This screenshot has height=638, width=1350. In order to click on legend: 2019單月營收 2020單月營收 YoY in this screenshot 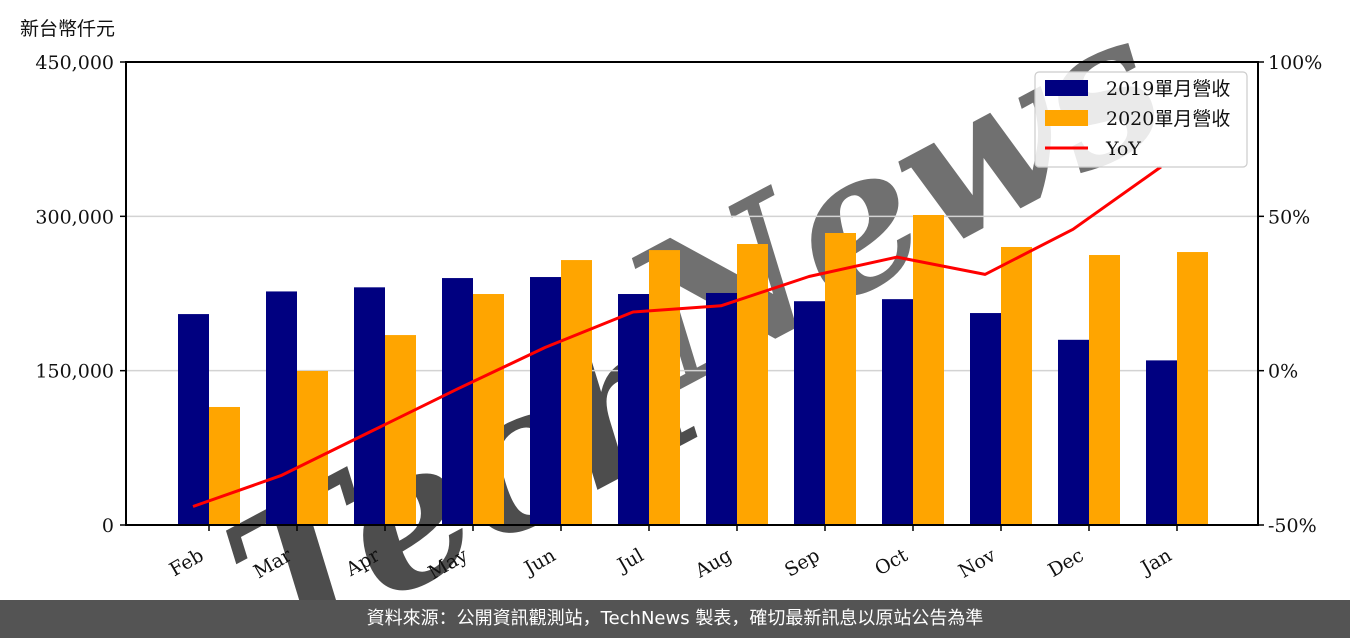, I will do `click(1141, 119)`.